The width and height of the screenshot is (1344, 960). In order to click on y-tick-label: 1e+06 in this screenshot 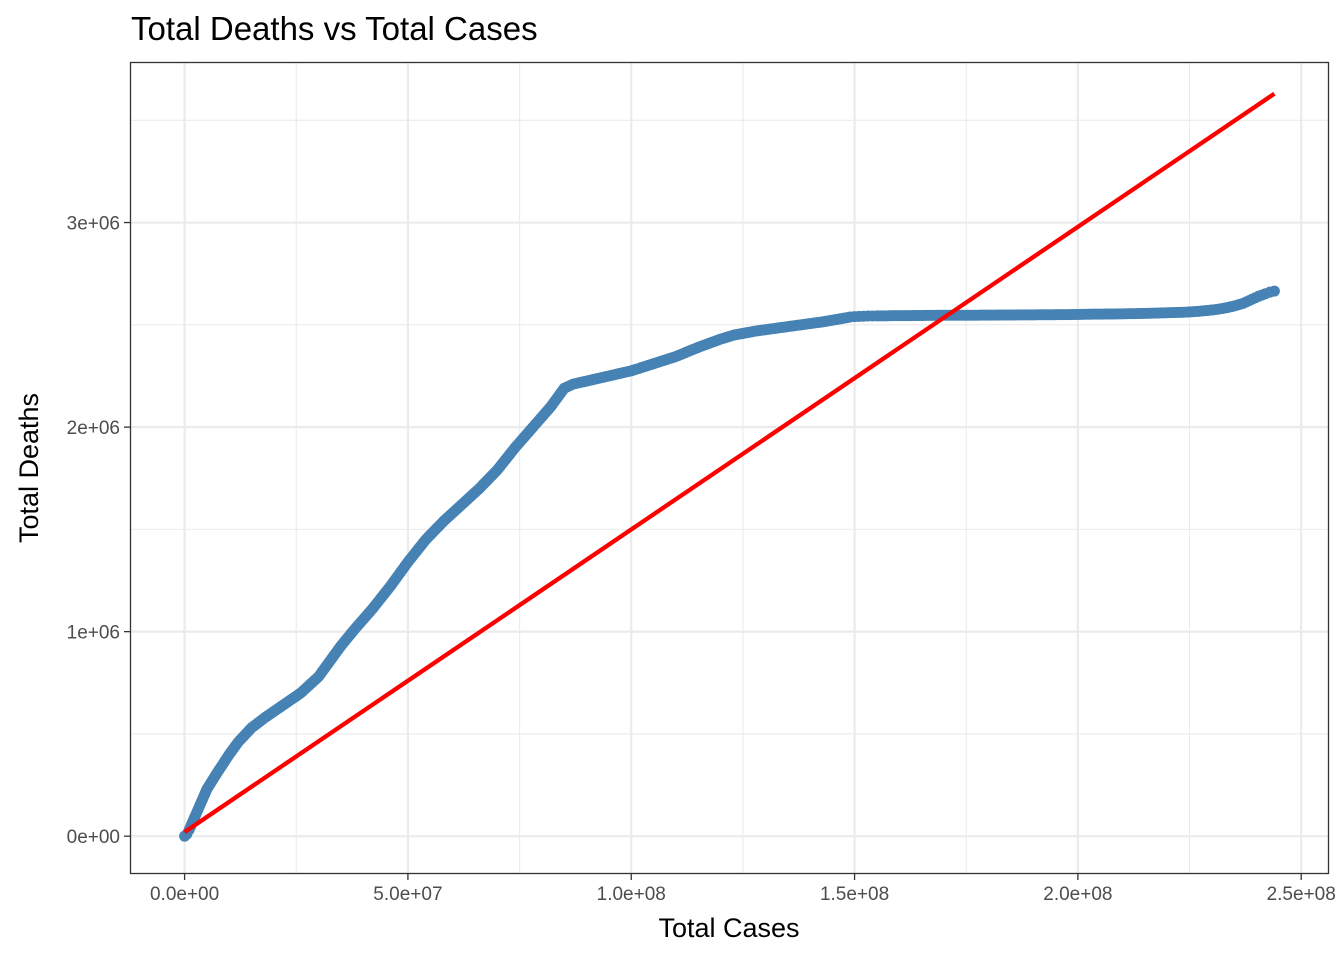, I will do `click(93, 633)`.